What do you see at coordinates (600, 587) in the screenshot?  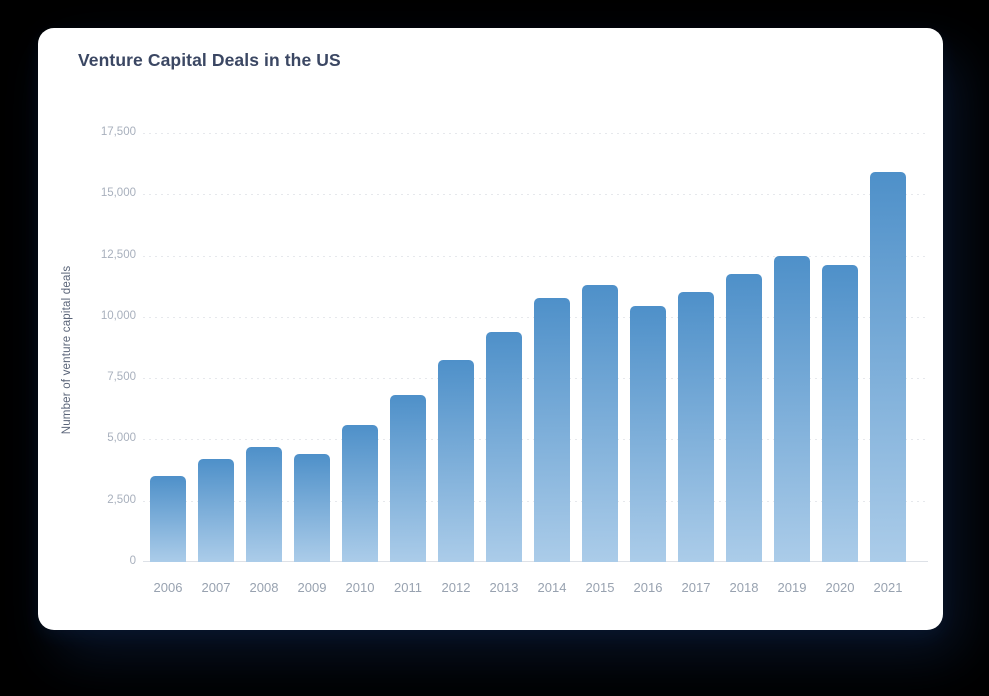 I see `x-tick-label-2015: 2015` at bounding box center [600, 587].